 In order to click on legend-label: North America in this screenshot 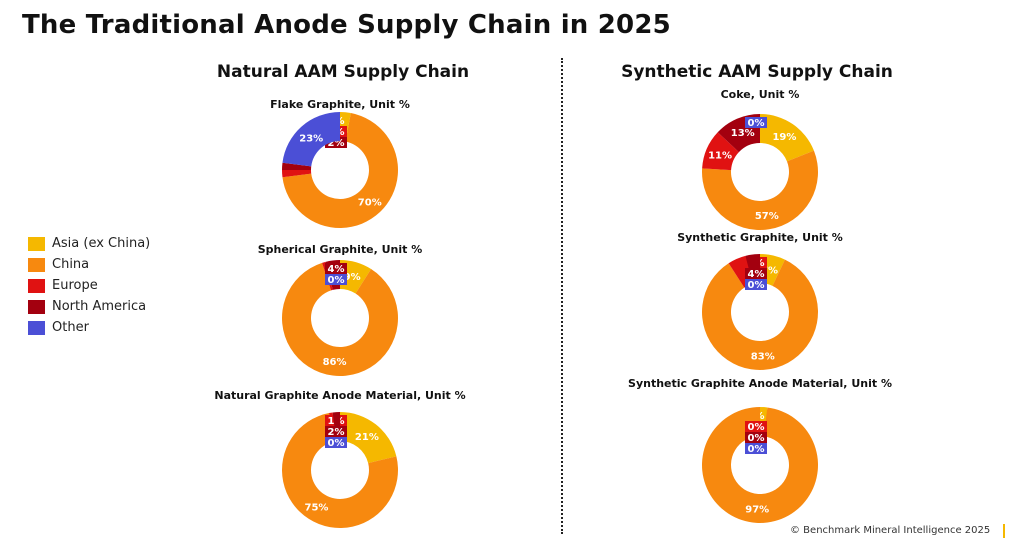, I will do `click(99, 306)`.